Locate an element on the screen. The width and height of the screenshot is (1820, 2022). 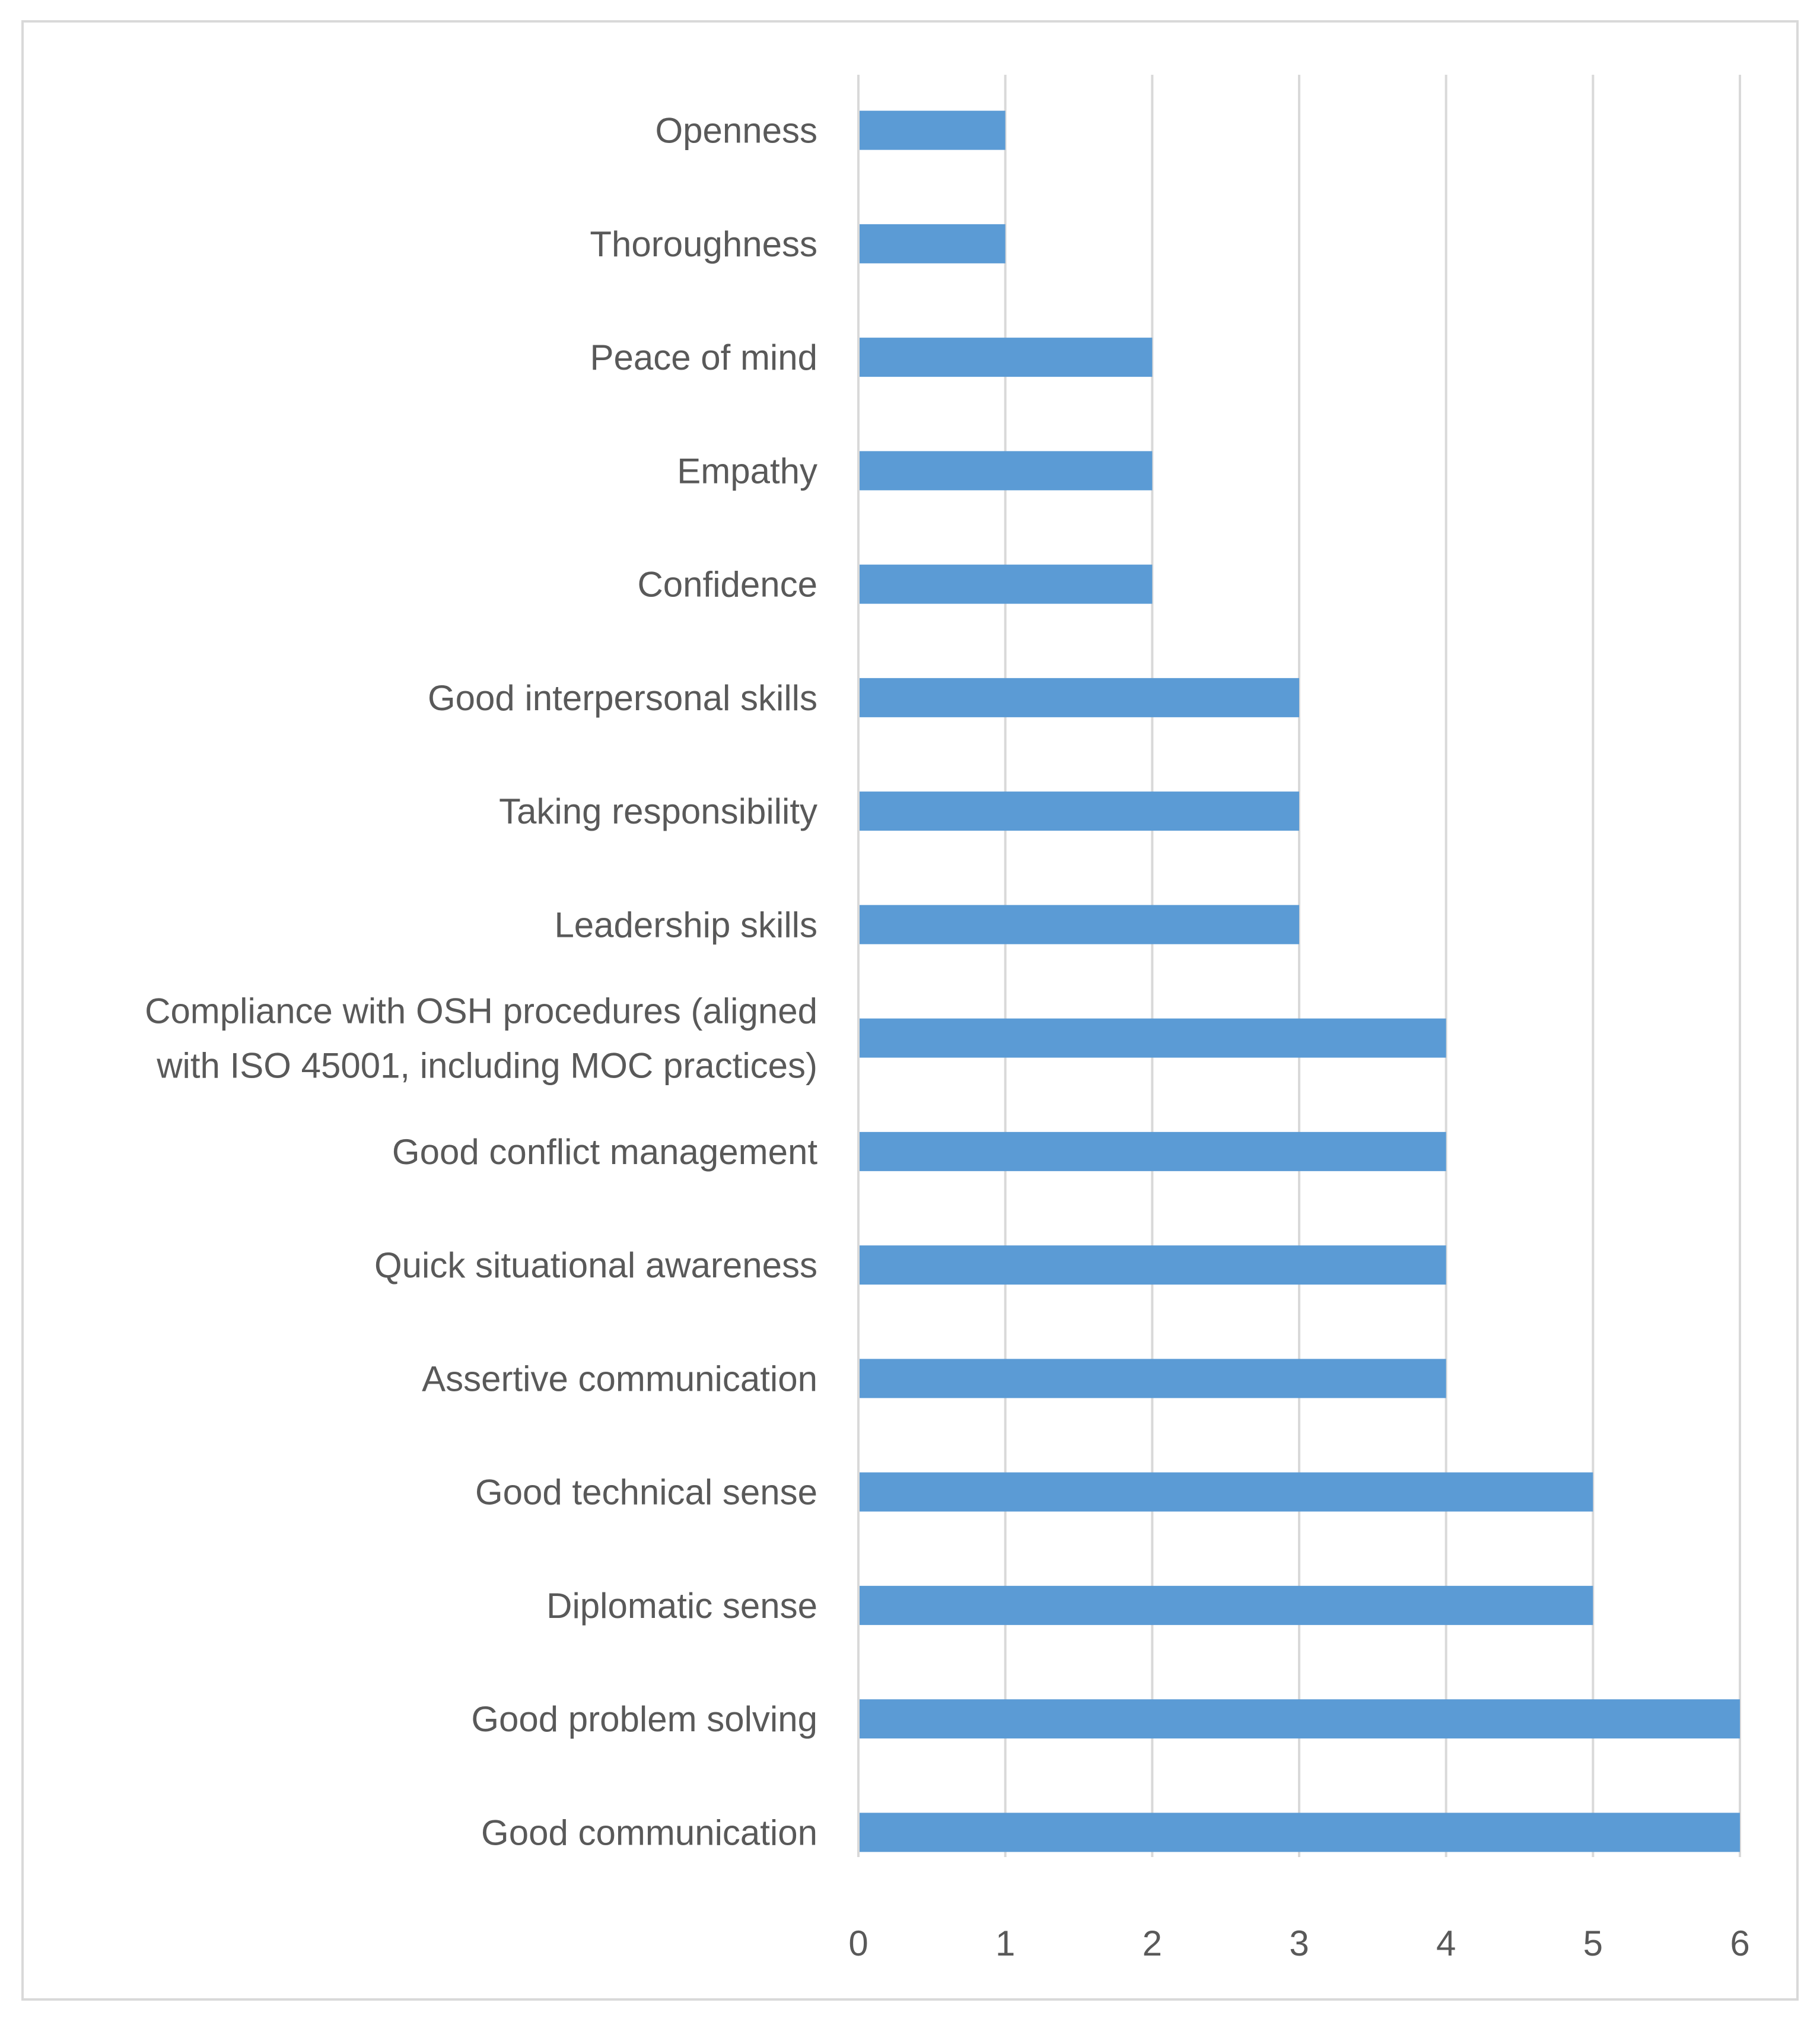
x-tick-label-2: 2 is located at coordinates (1152, 1944).